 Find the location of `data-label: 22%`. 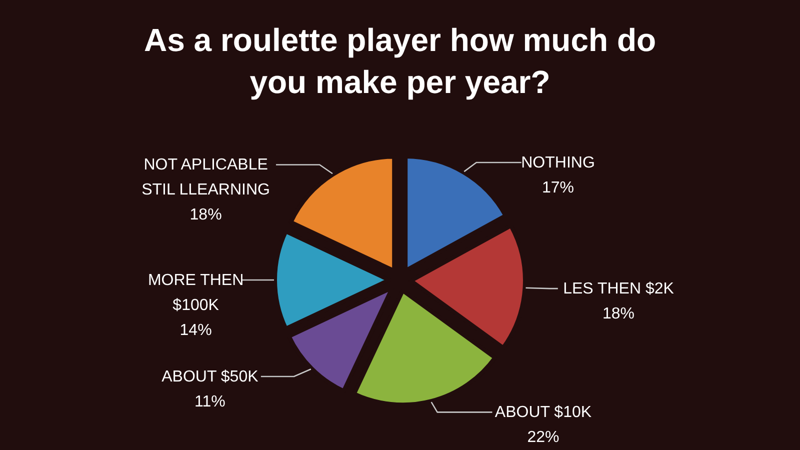

data-label: 22% is located at coordinates (543, 437).